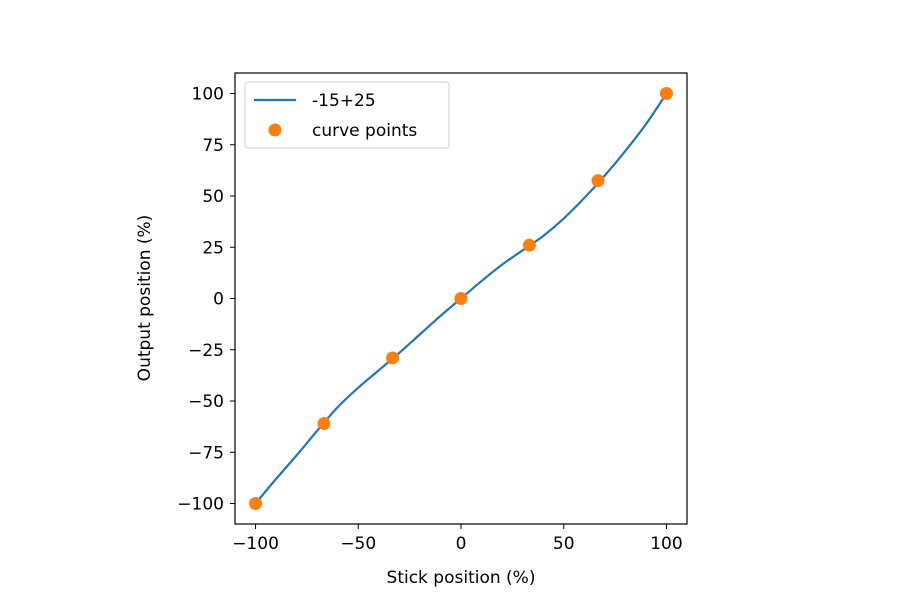  What do you see at coordinates (461, 578) in the screenshot?
I see `x-axis-label: Stick position (%)` at bounding box center [461, 578].